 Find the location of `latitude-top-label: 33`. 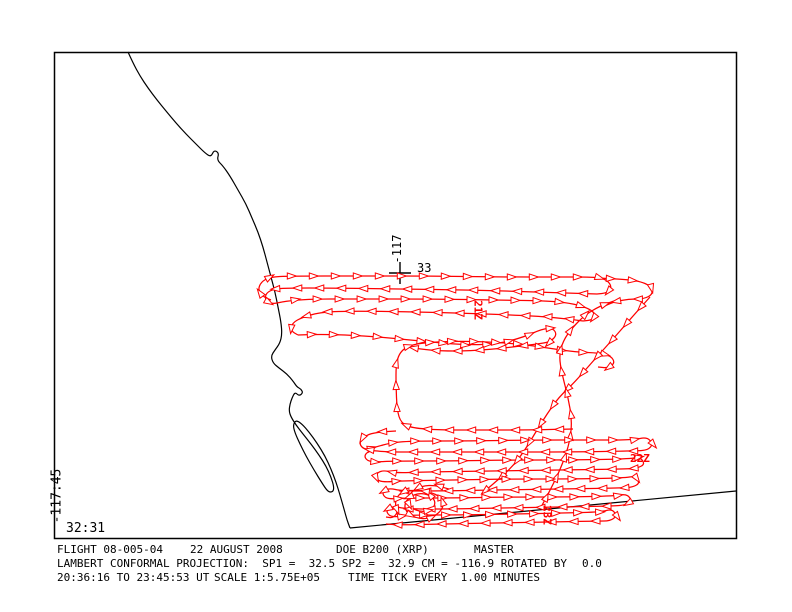

latitude-top-label: 33 is located at coordinates (424, 268).